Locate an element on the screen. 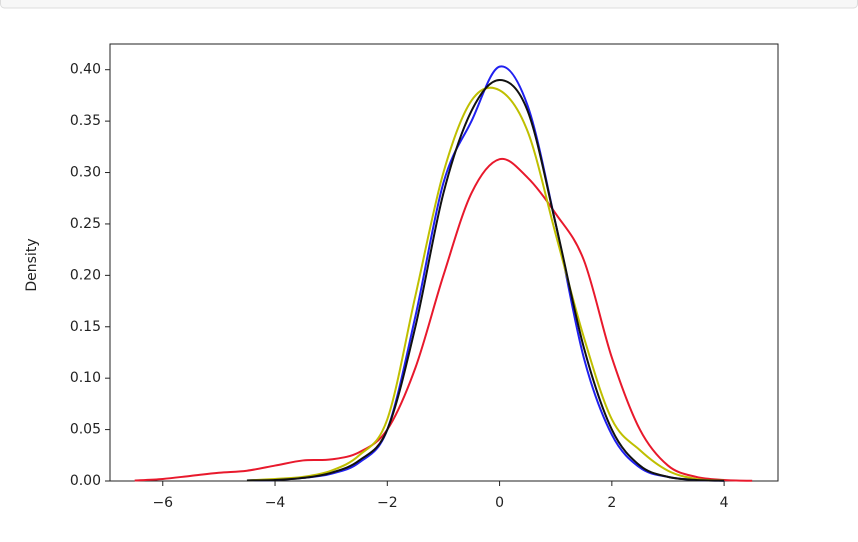 This screenshot has width=858, height=542. x-tick-label: −2 is located at coordinates (387, 503).